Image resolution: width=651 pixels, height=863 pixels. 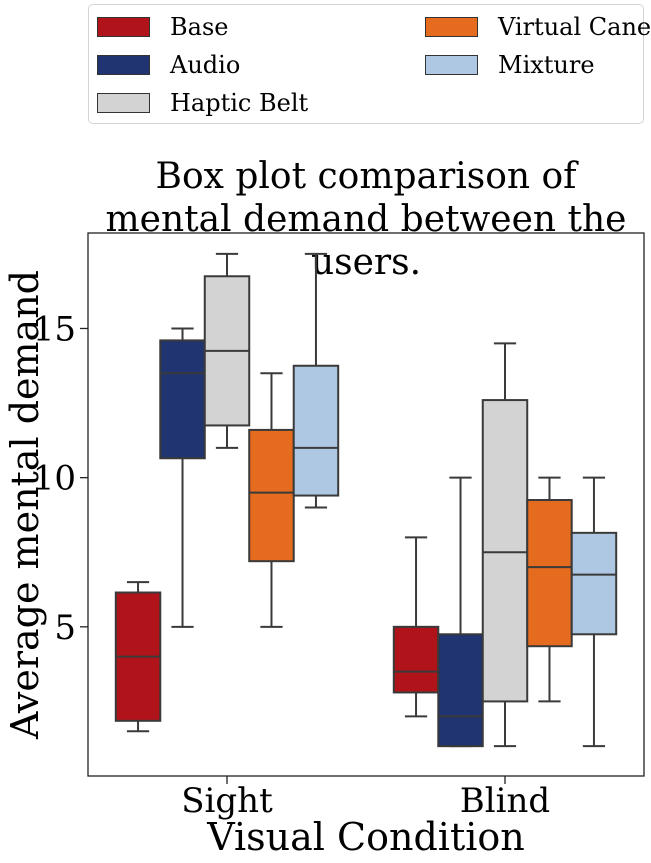 I want to click on legend-item-mixture: Mixture, so click(x=510, y=65).